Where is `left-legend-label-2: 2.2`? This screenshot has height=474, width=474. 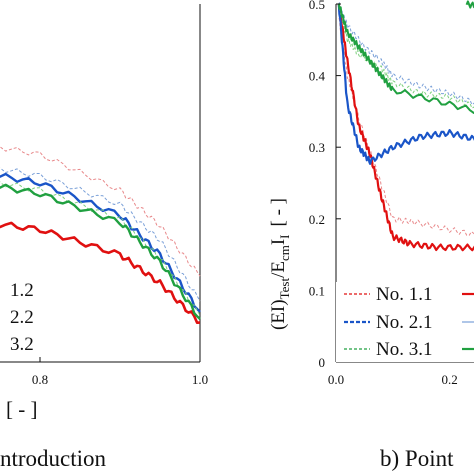 left-legend-label-2: 2.2 is located at coordinates (22, 317).